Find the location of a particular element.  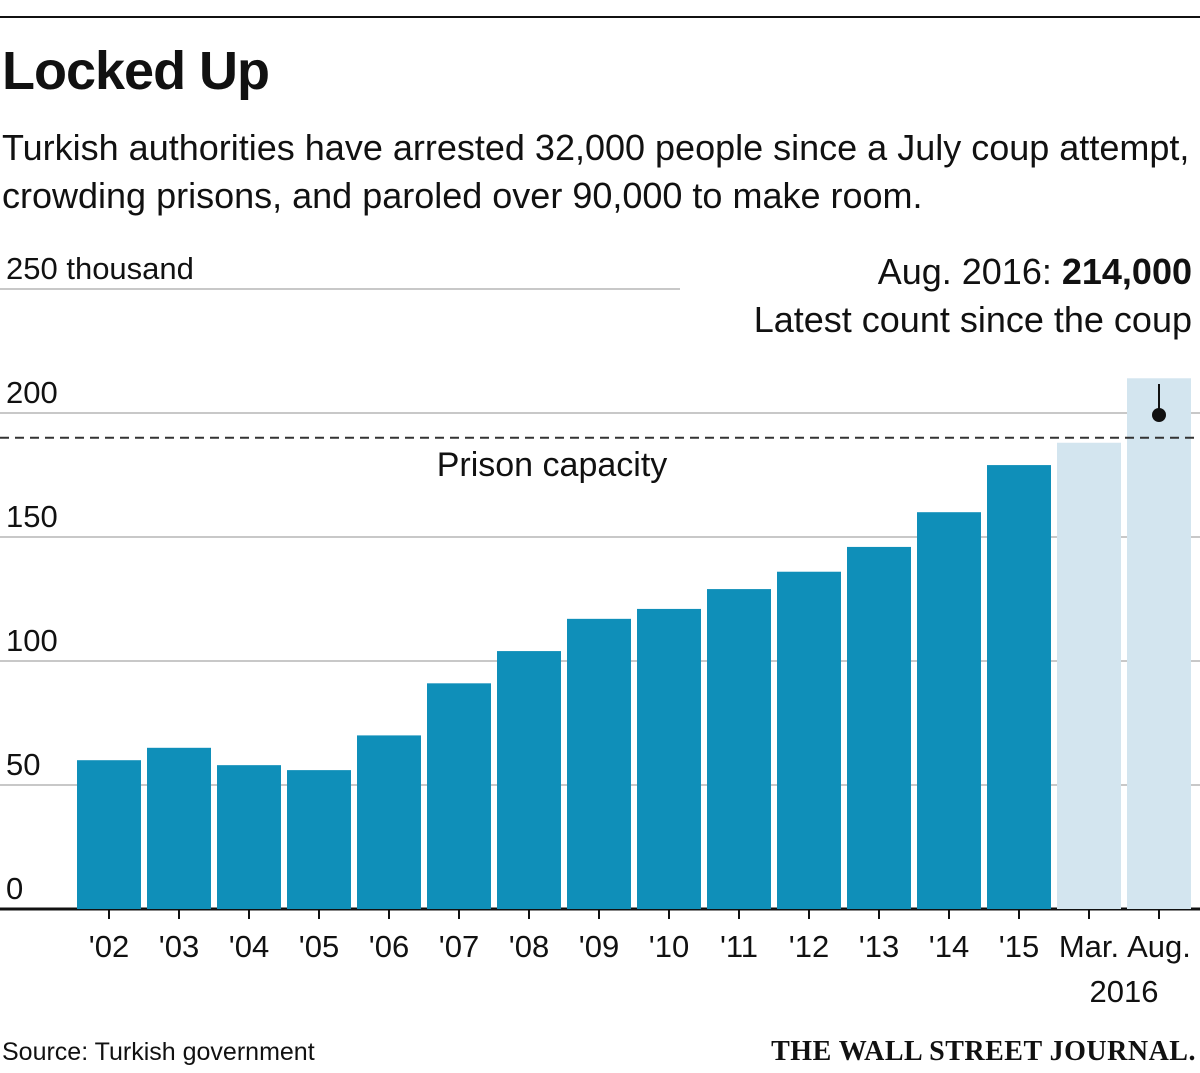

x-sublabel-2016: 2016 is located at coordinates (1124, 991).